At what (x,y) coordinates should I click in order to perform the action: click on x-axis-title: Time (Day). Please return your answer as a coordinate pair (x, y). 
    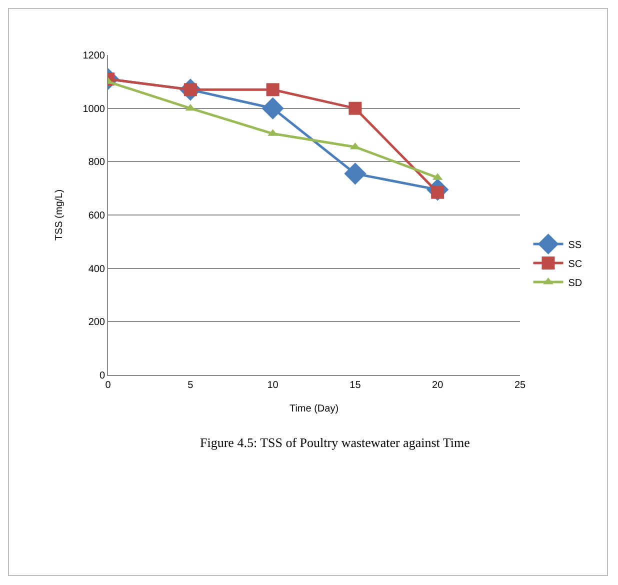
    Looking at the image, I should click on (314, 409).